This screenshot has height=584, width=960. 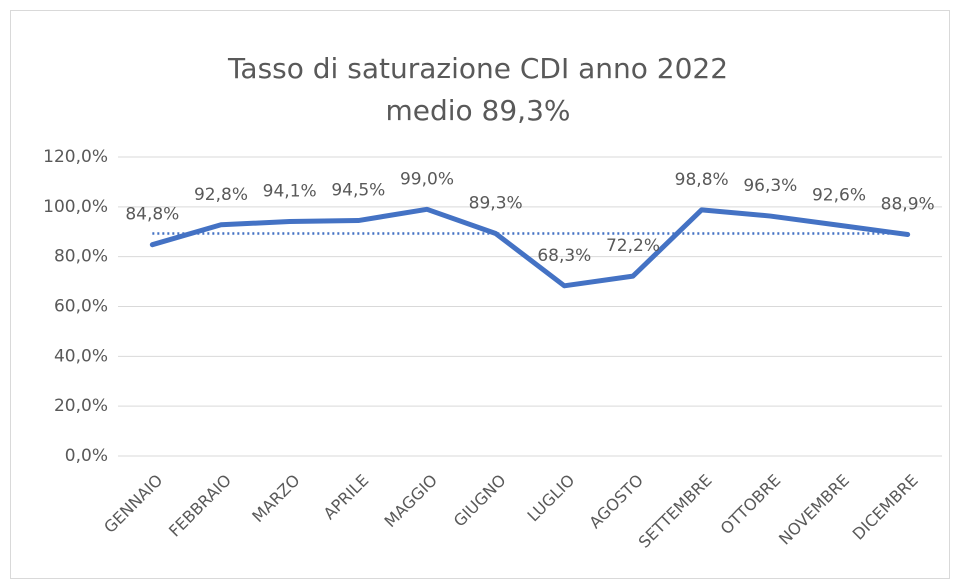 I want to click on data-label: 92,6%, so click(x=839, y=195).